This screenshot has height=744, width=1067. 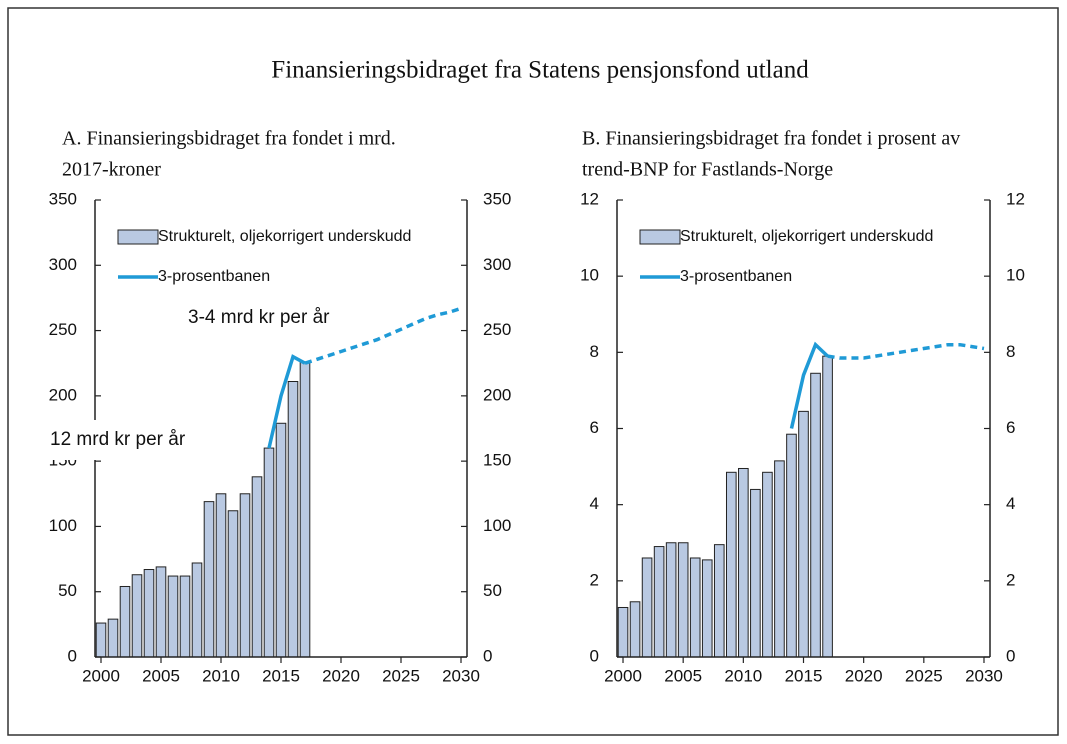 I want to click on subtitle: trend-BNP for Fastlands-Norge, so click(x=707, y=170).